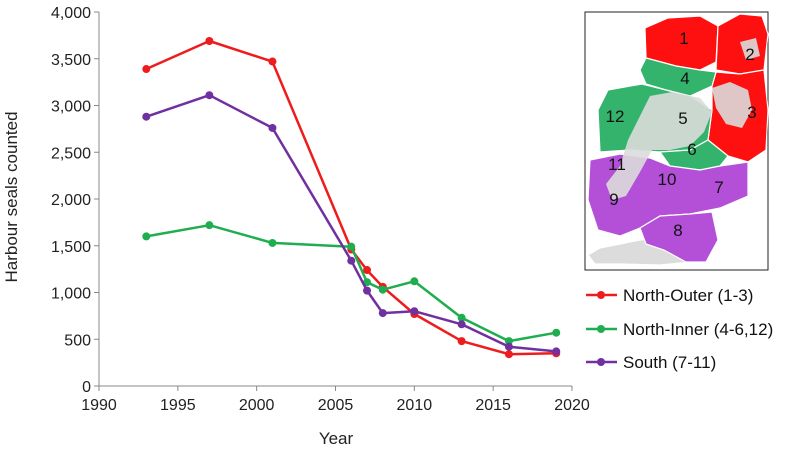 This screenshot has width=800, height=450. I want to click on x-tick-label: 2010, so click(415, 405).